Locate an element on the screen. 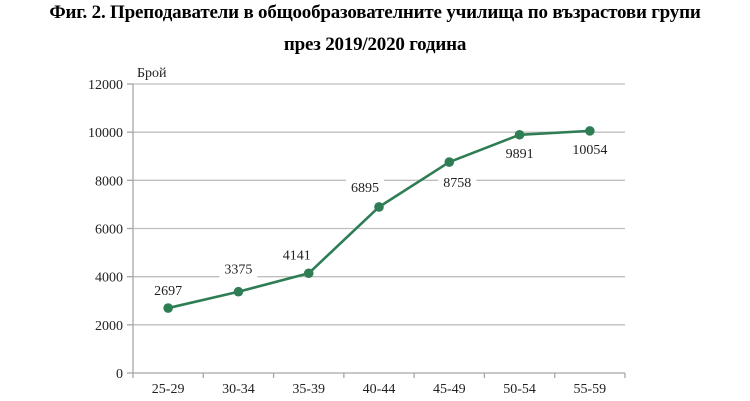  data-label: 4141 is located at coordinates (297, 255).